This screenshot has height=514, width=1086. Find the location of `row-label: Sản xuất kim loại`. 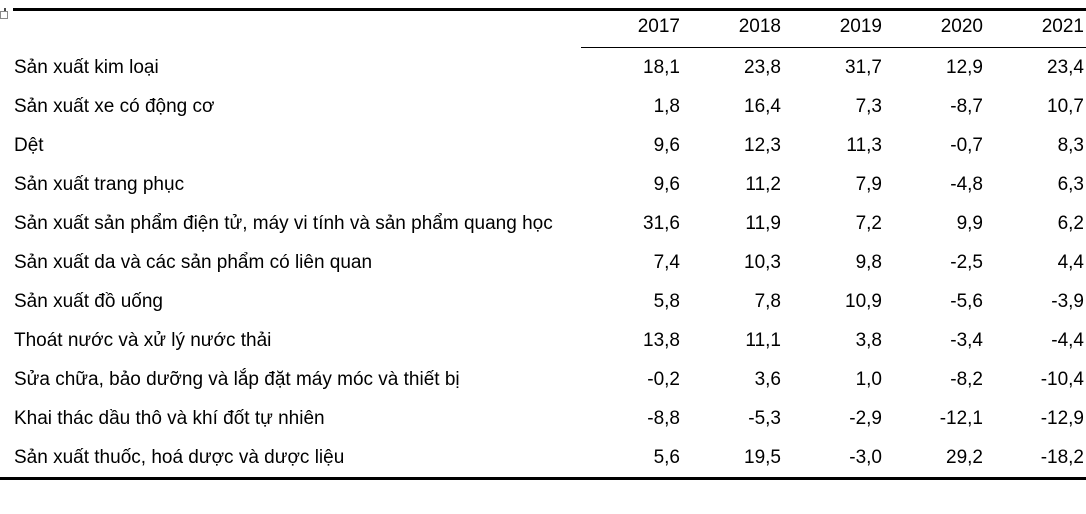

row-label: Sản xuất kim loại is located at coordinates (86, 67).